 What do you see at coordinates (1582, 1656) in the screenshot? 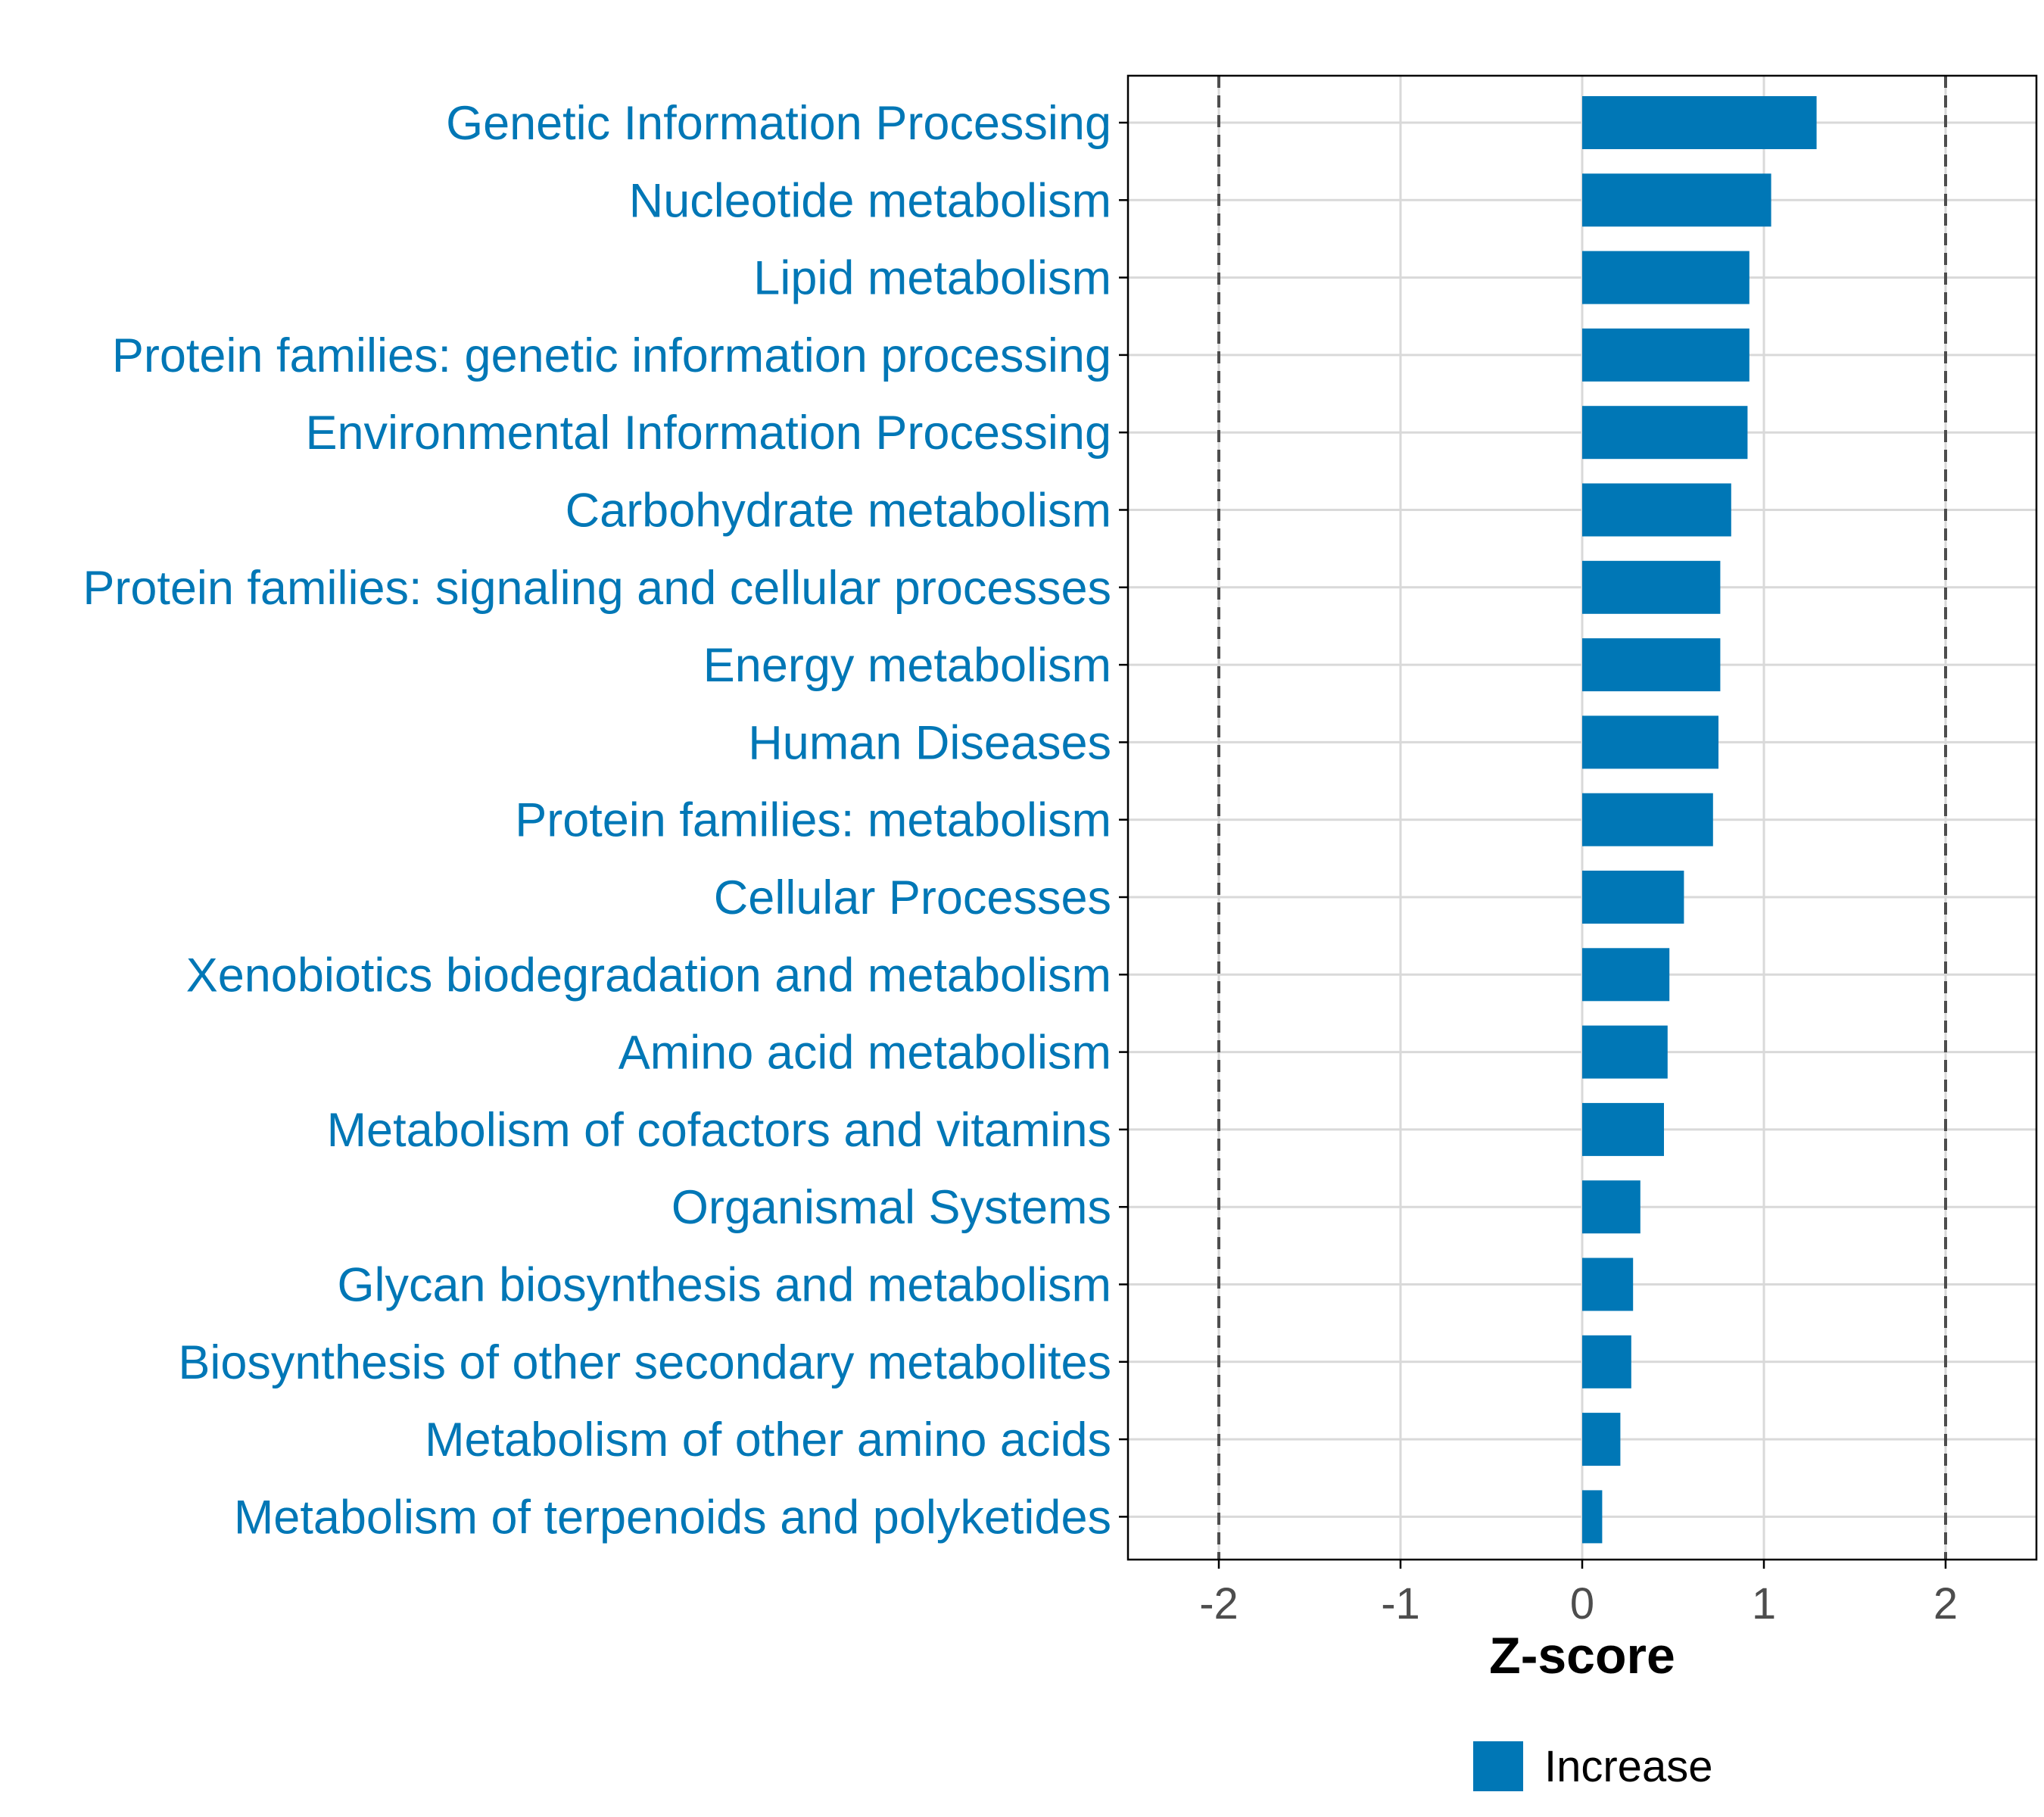
I see `x-axis-title: Z-score` at bounding box center [1582, 1656].